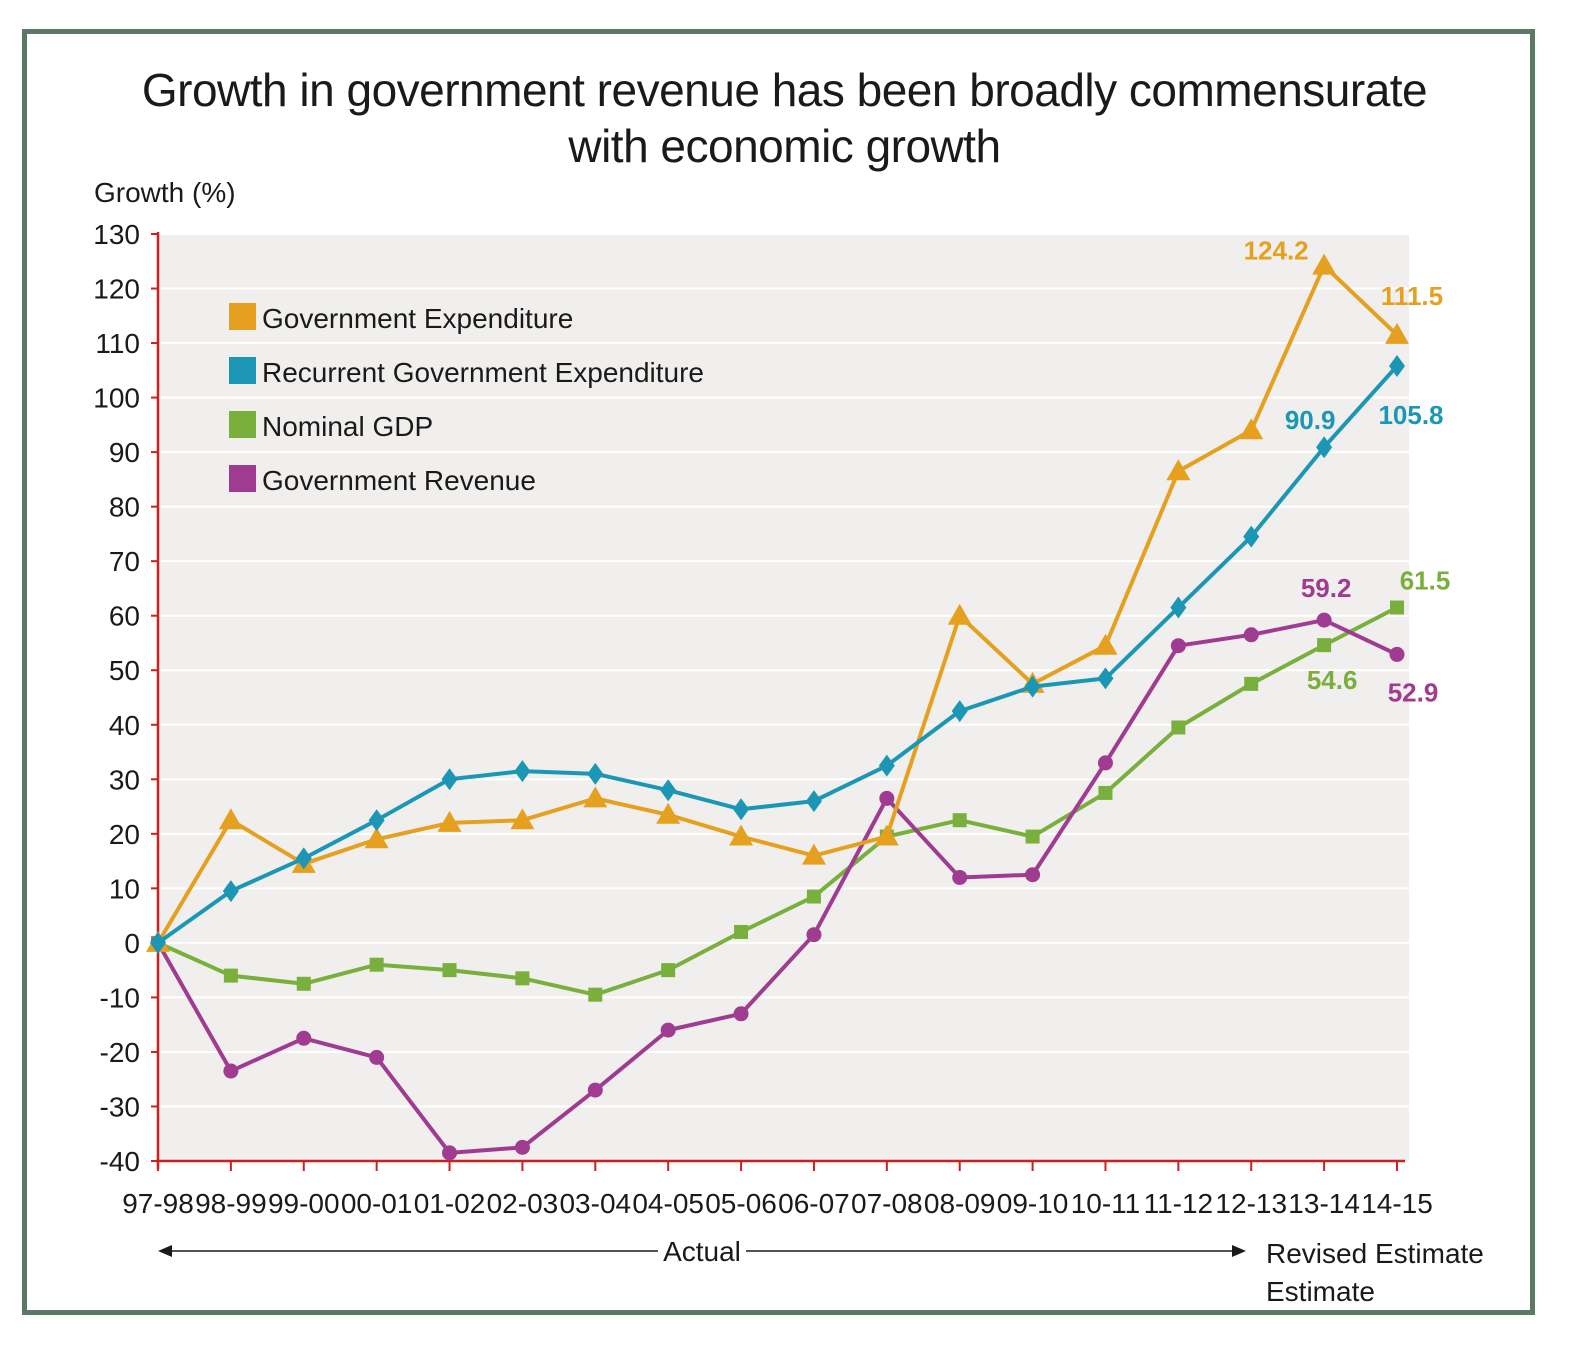  What do you see at coordinates (124, 888) in the screenshot?
I see `y-tick-label: 10` at bounding box center [124, 888].